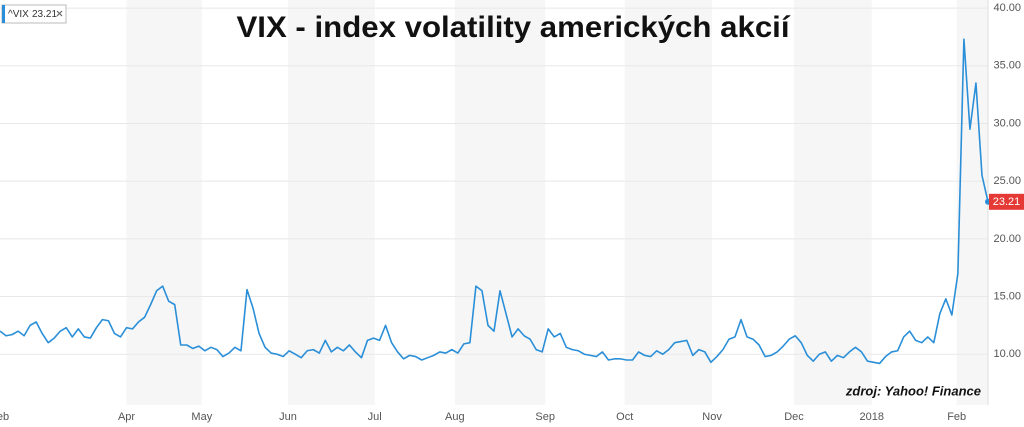 The image size is (1024, 427). Describe the element at coordinates (18, 14) in the screenshot. I see `legend-label: ^VIX` at that location.